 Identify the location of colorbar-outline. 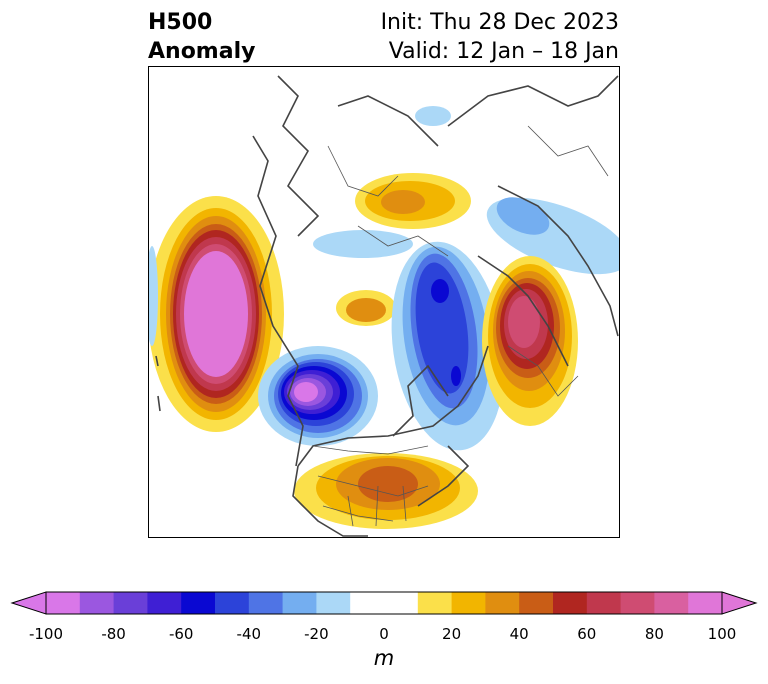
(384, 603).